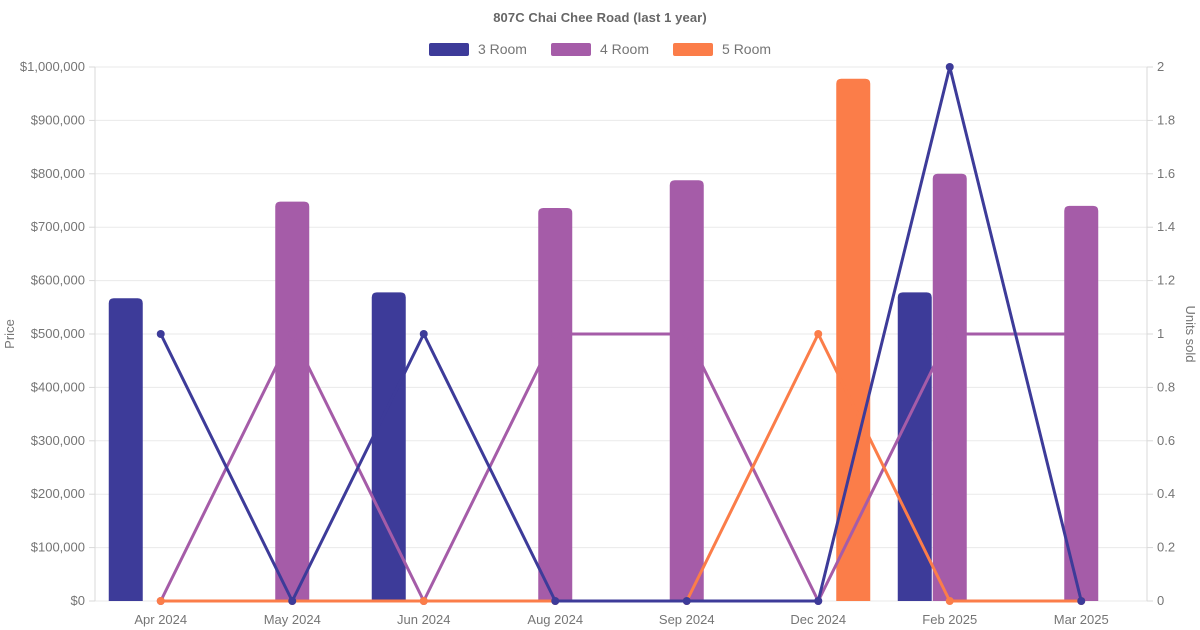  I want to click on legend-item-5-room: 5 Room, so click(722, 49).